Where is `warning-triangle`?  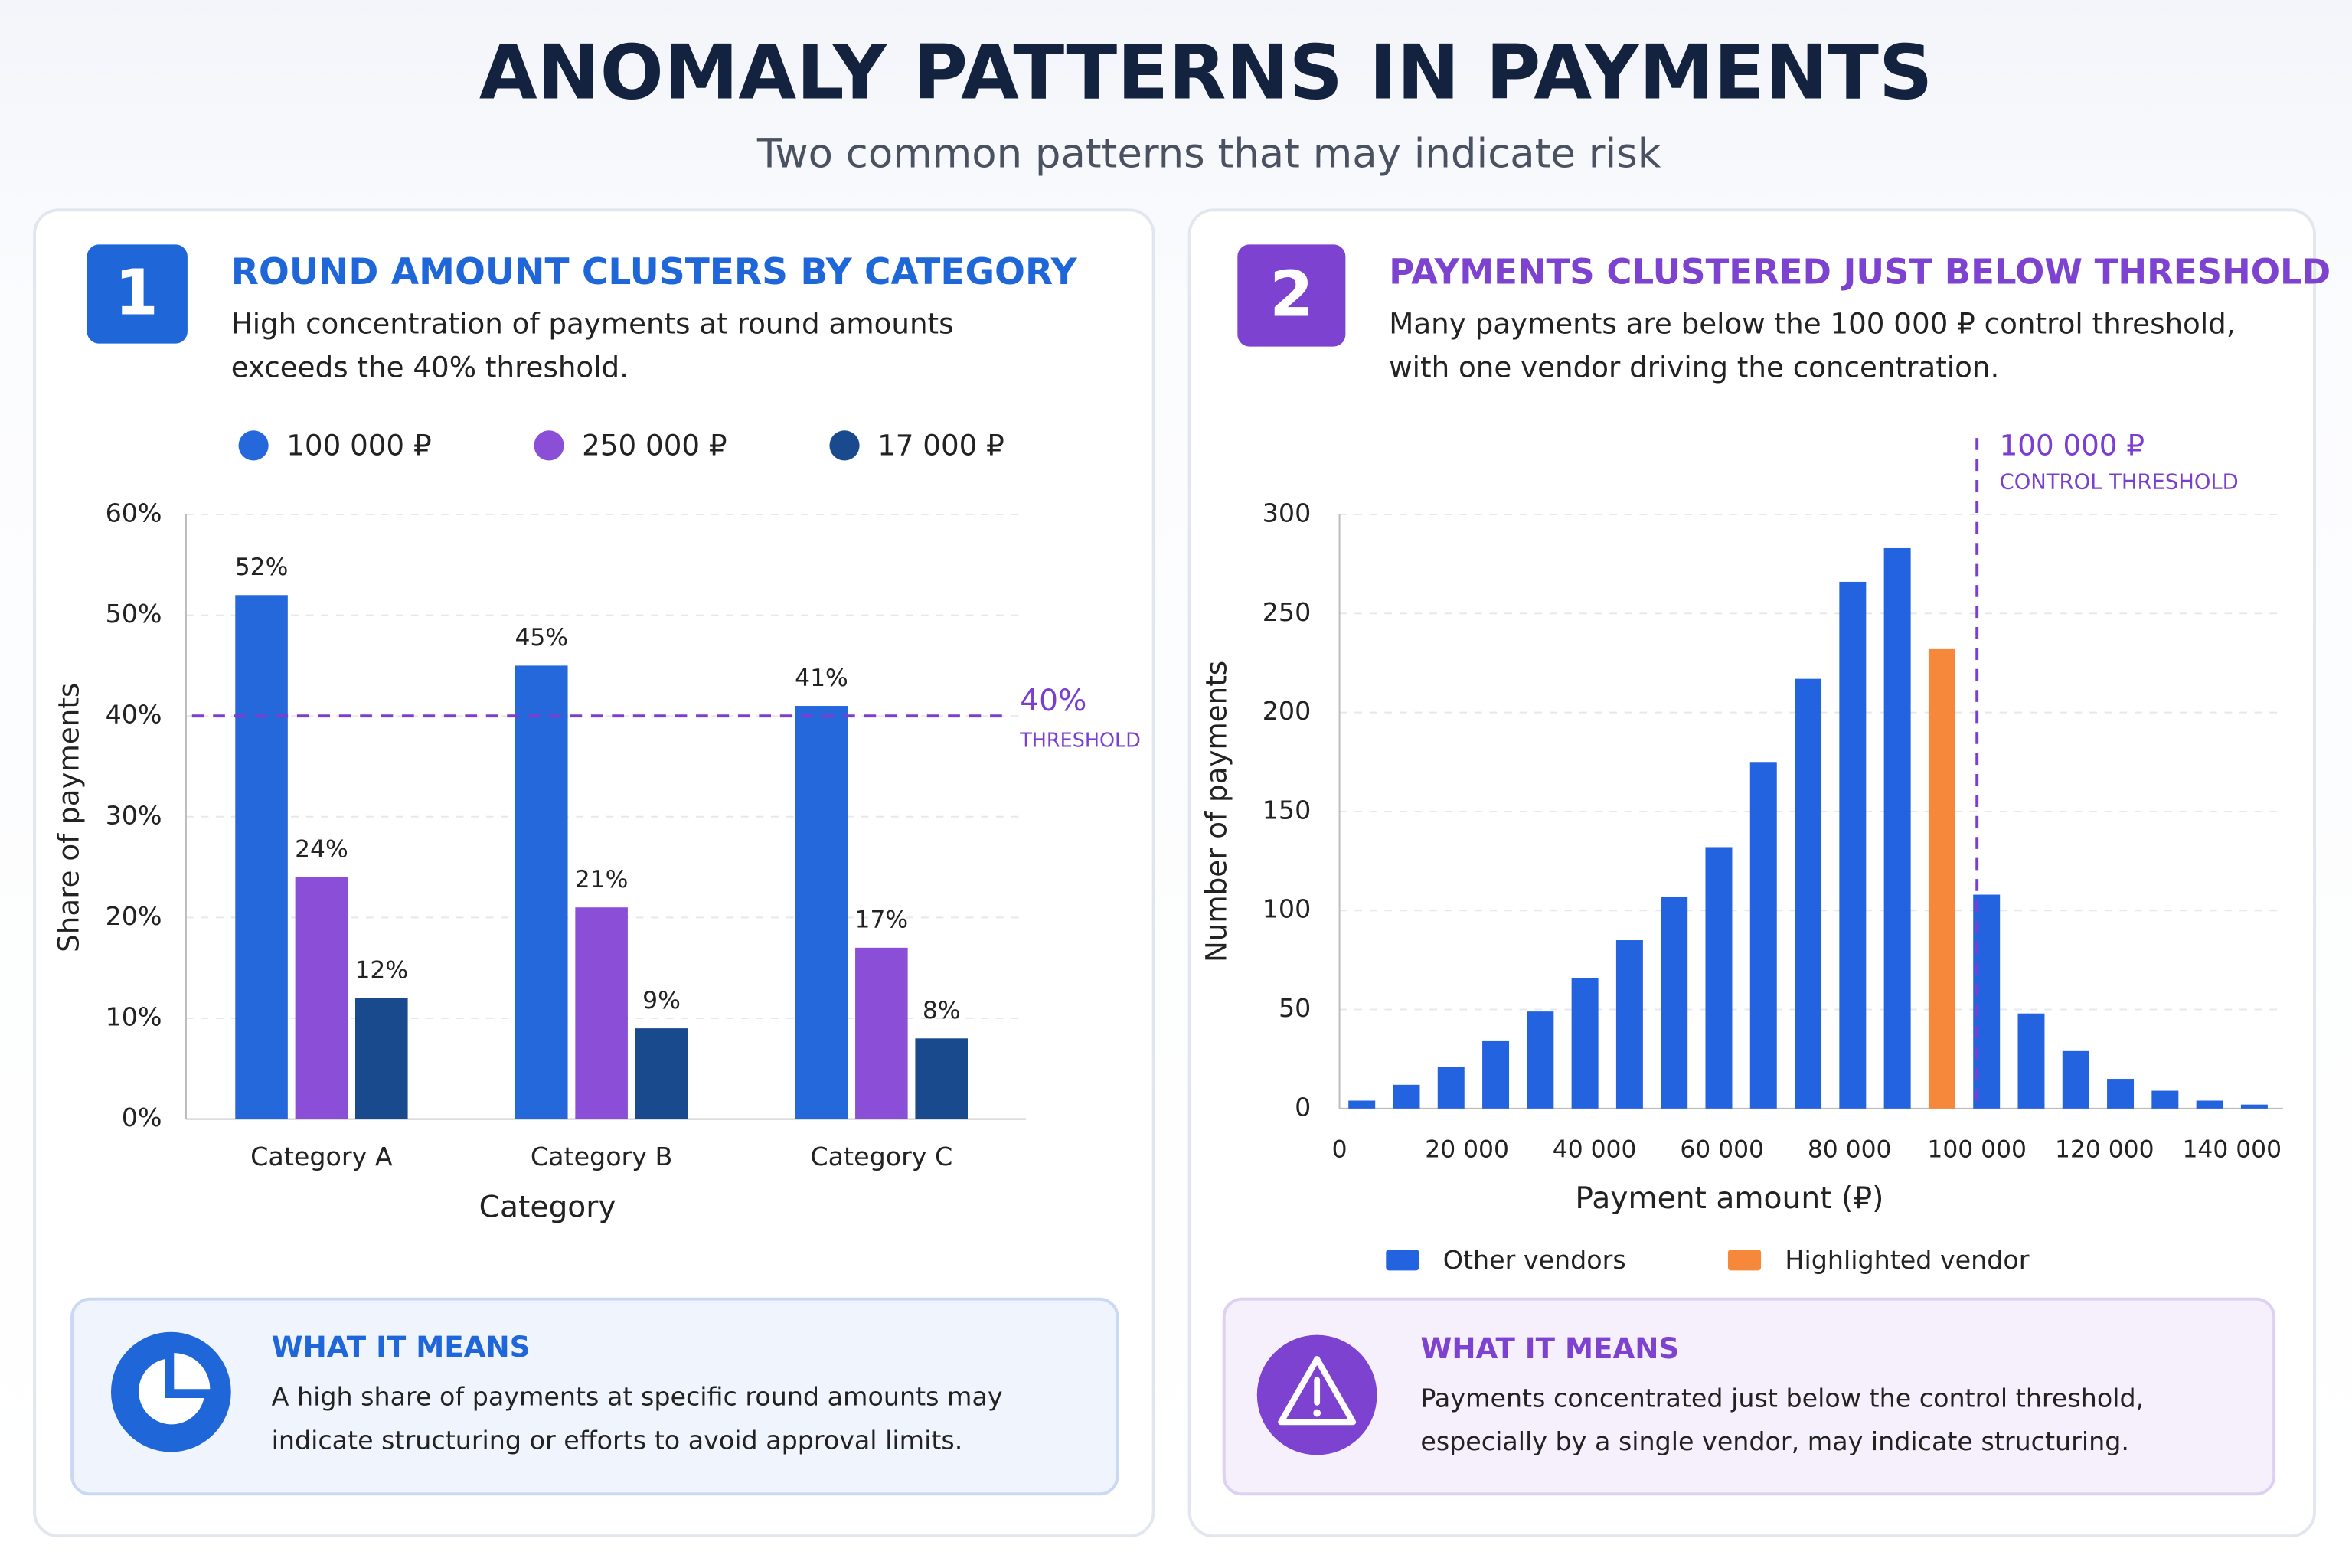 warning-triangle is located at coordinates (1317, 1391).